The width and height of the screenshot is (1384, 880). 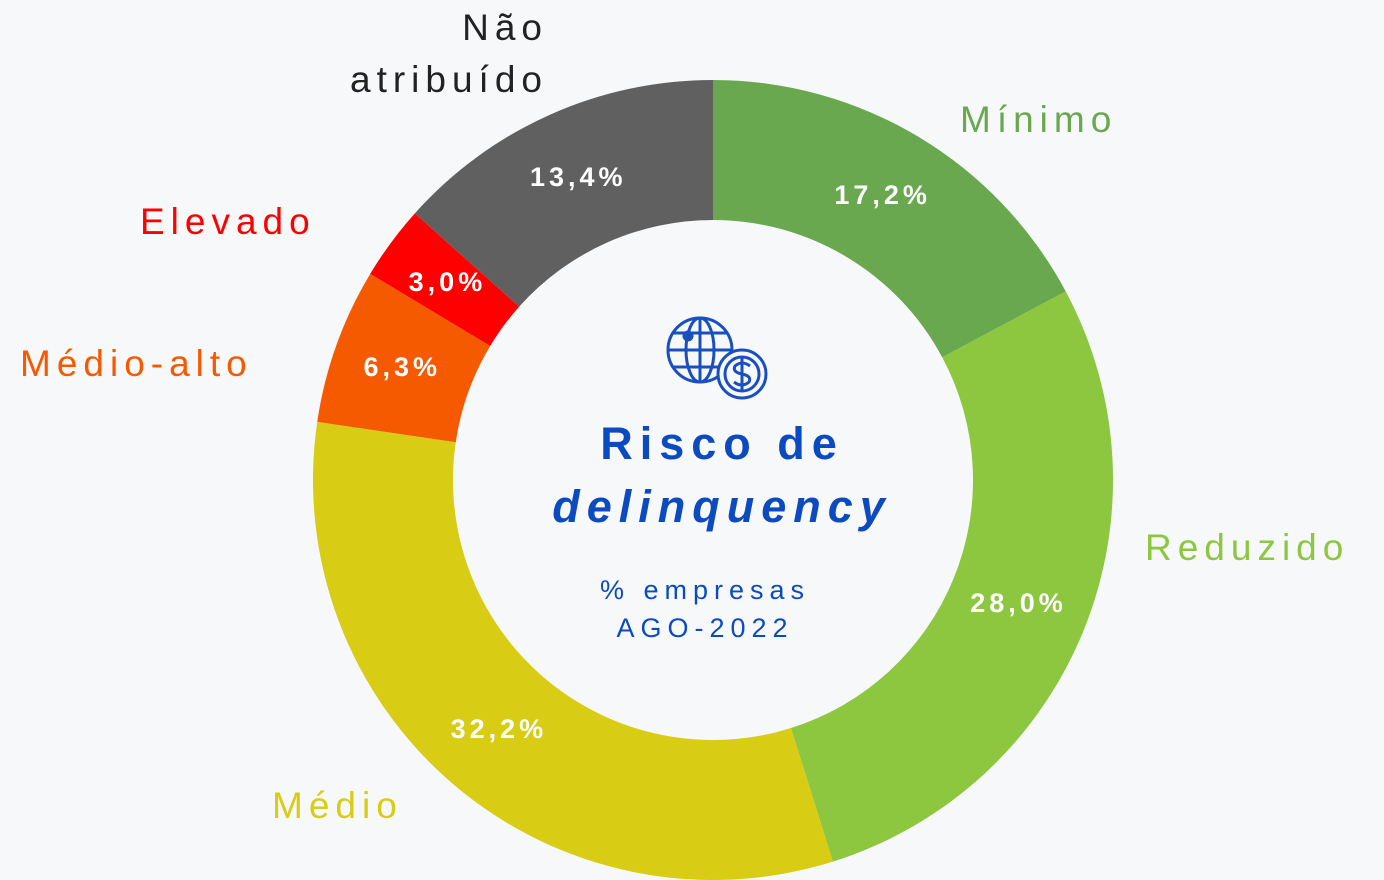 What do you see at coordinates (882, 195) in the screenshot?
I see `value-label: 17,2%` at bounding box center [882, 195].